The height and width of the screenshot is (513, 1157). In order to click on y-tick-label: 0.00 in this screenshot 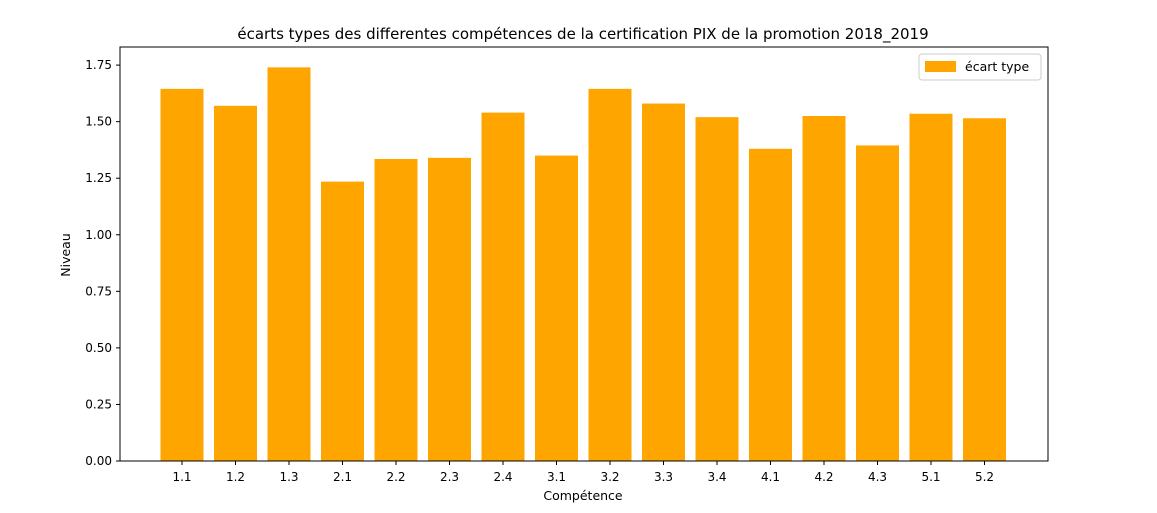, I will do `click(98, 461)`.